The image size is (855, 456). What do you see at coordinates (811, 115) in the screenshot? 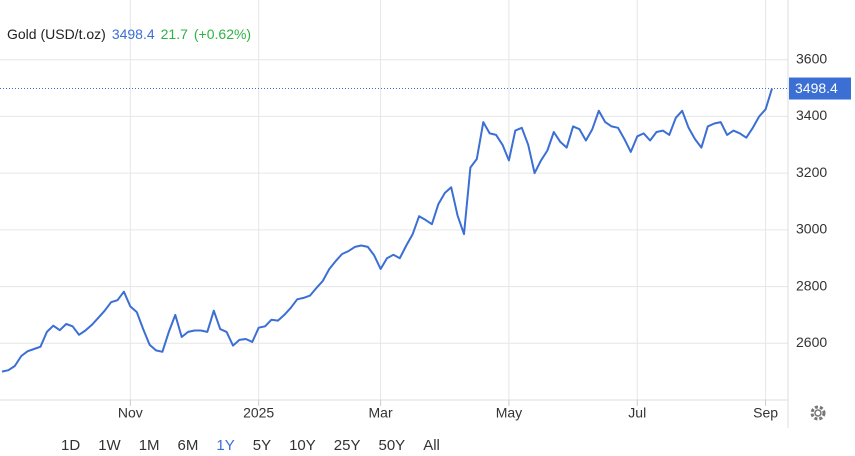
I see `y-tick-label: 3400` at bounding box center [811, 115].